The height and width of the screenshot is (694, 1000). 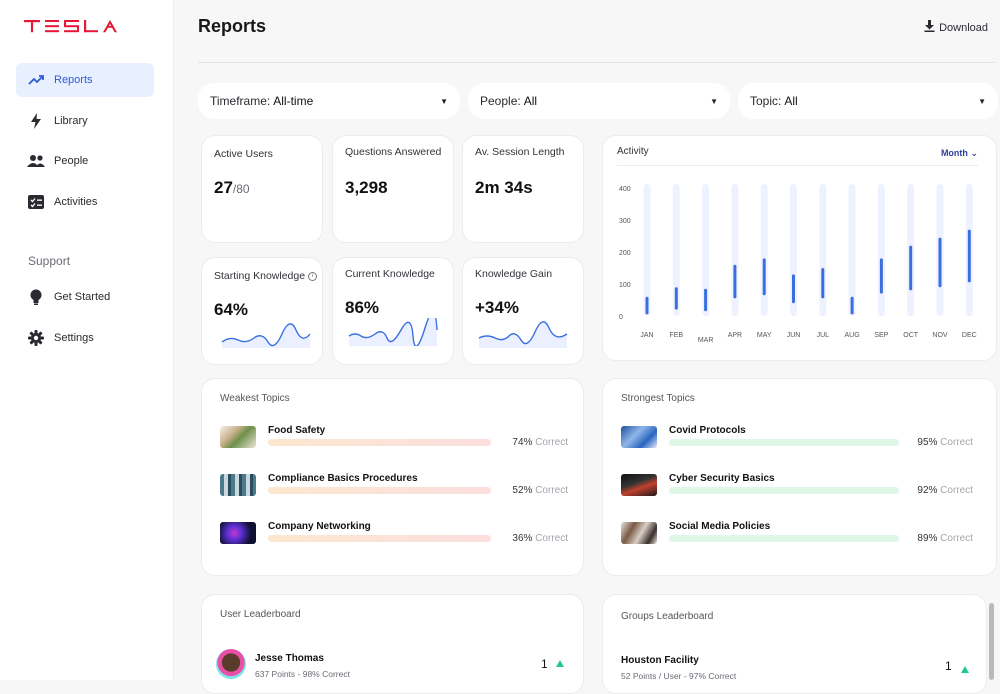 What do you see at coordinates (289, 658) in the screenshot?
I see `leaderboard-name: Jesse Thomas` at bounding box center [289, 658].